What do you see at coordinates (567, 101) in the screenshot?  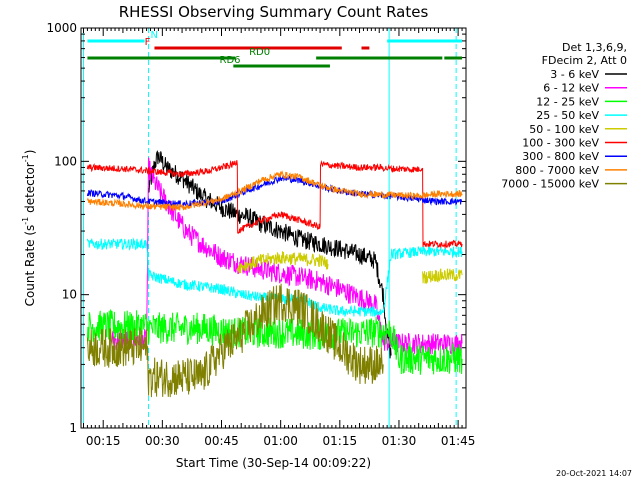 I see `legend-label: 12 - 25 keV` at bounding box center [567, 101].